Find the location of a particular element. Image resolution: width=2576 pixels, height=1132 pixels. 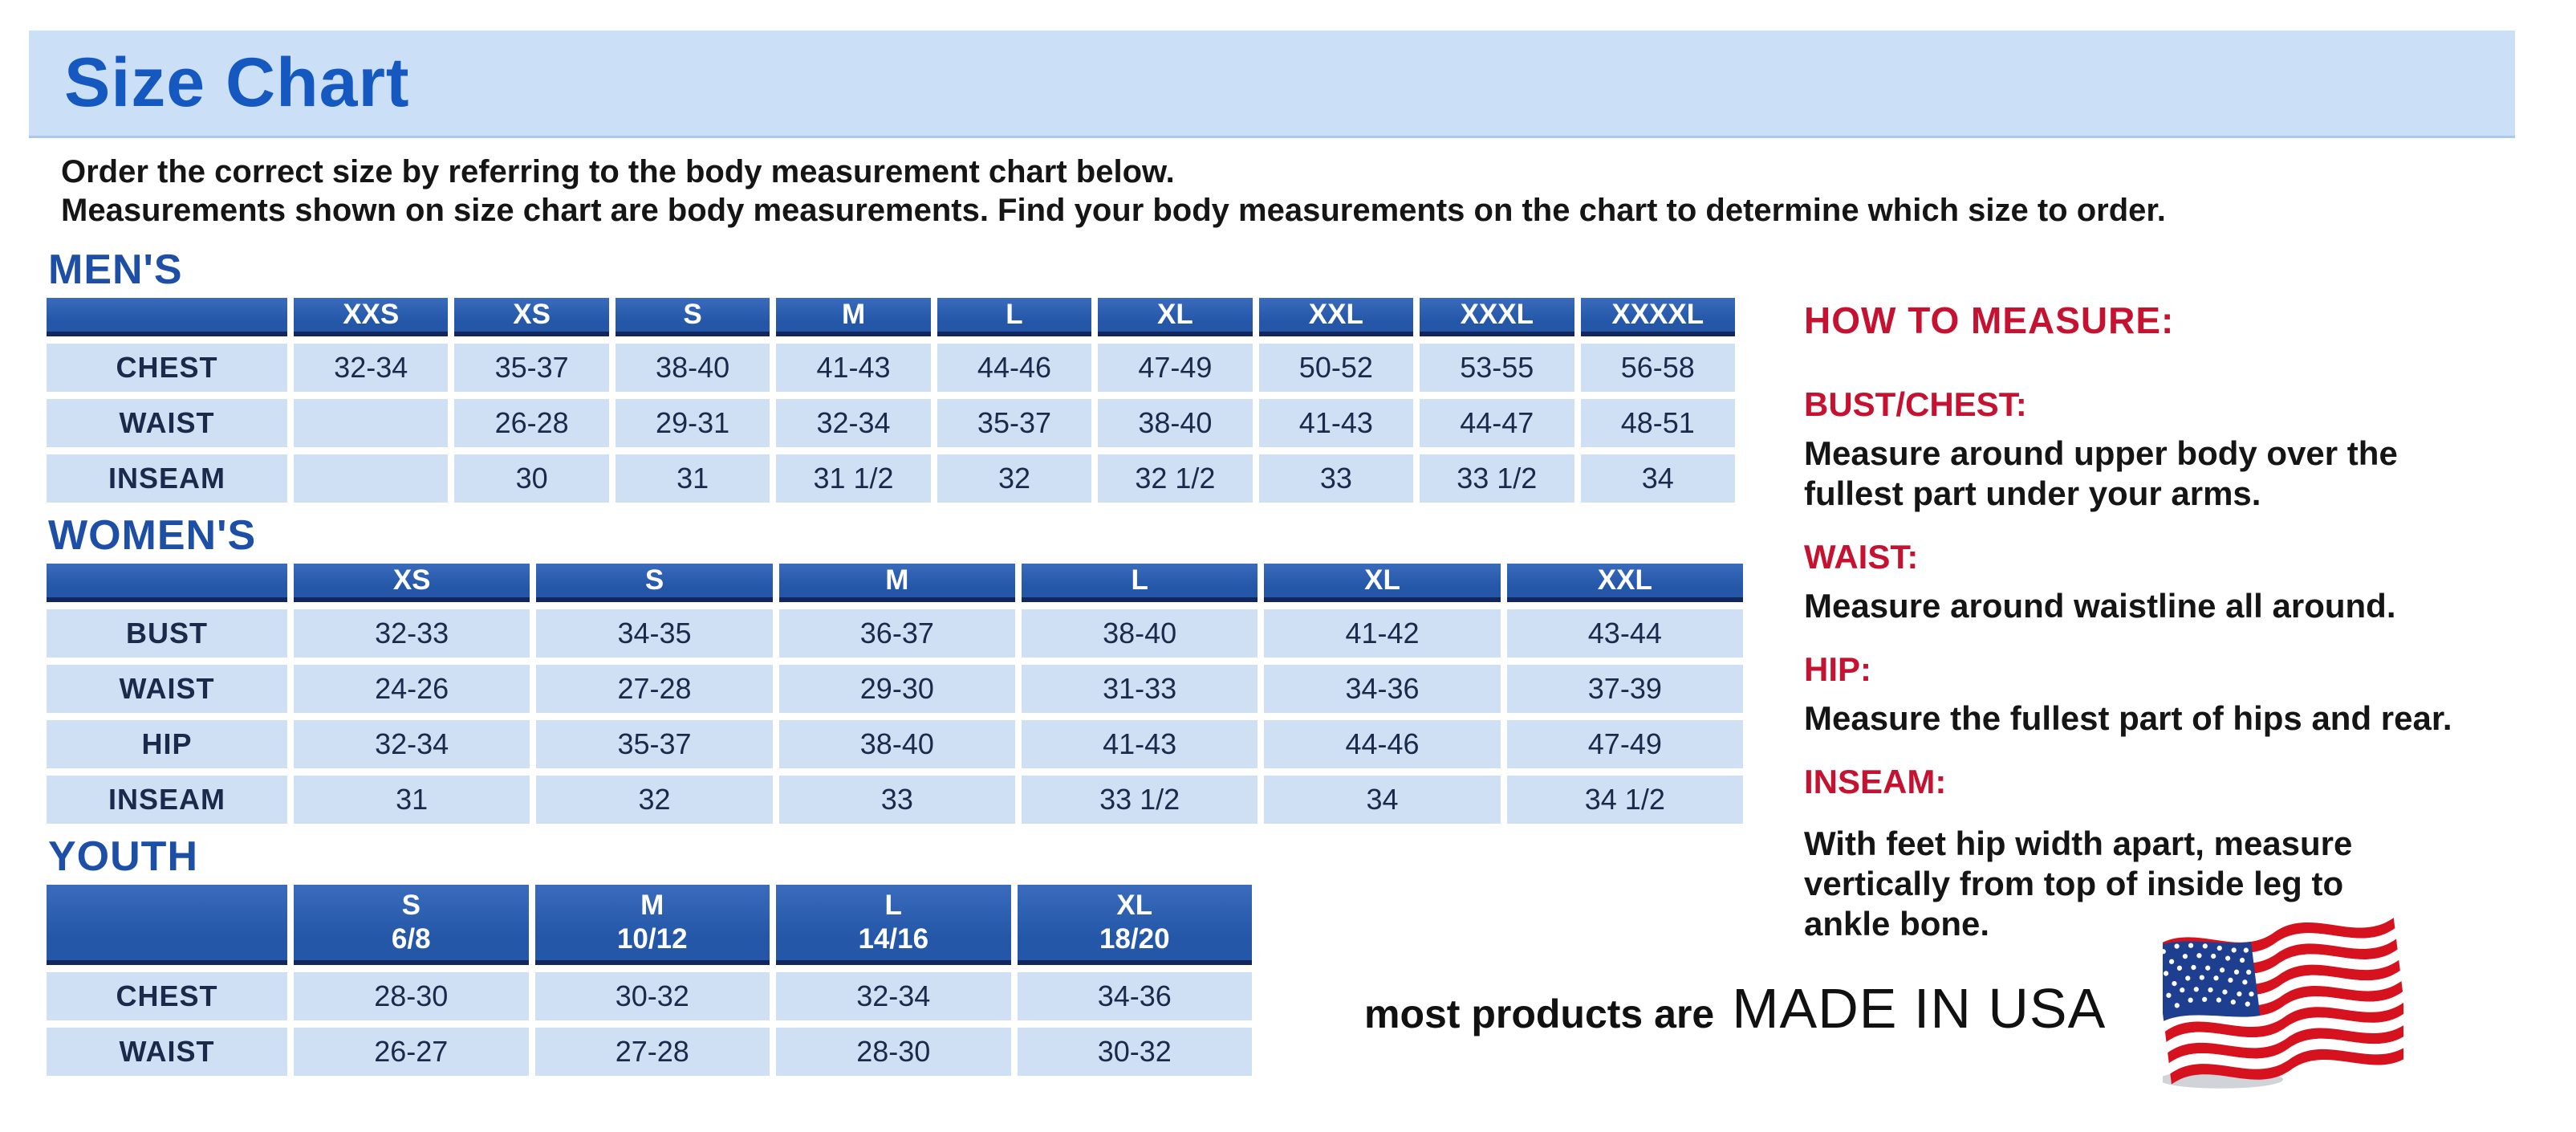

column-header: S 6/8 is located at coordinates (411, 925).